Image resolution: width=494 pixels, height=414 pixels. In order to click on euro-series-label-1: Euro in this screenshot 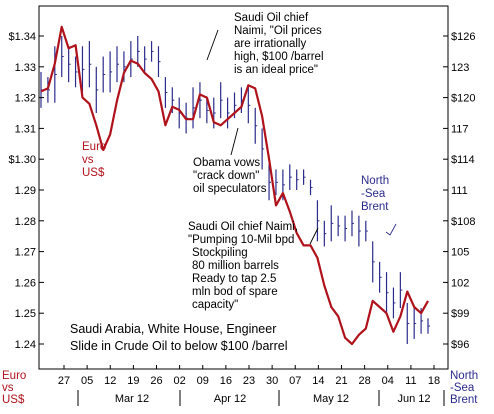, I will do `click(94, 147)`.